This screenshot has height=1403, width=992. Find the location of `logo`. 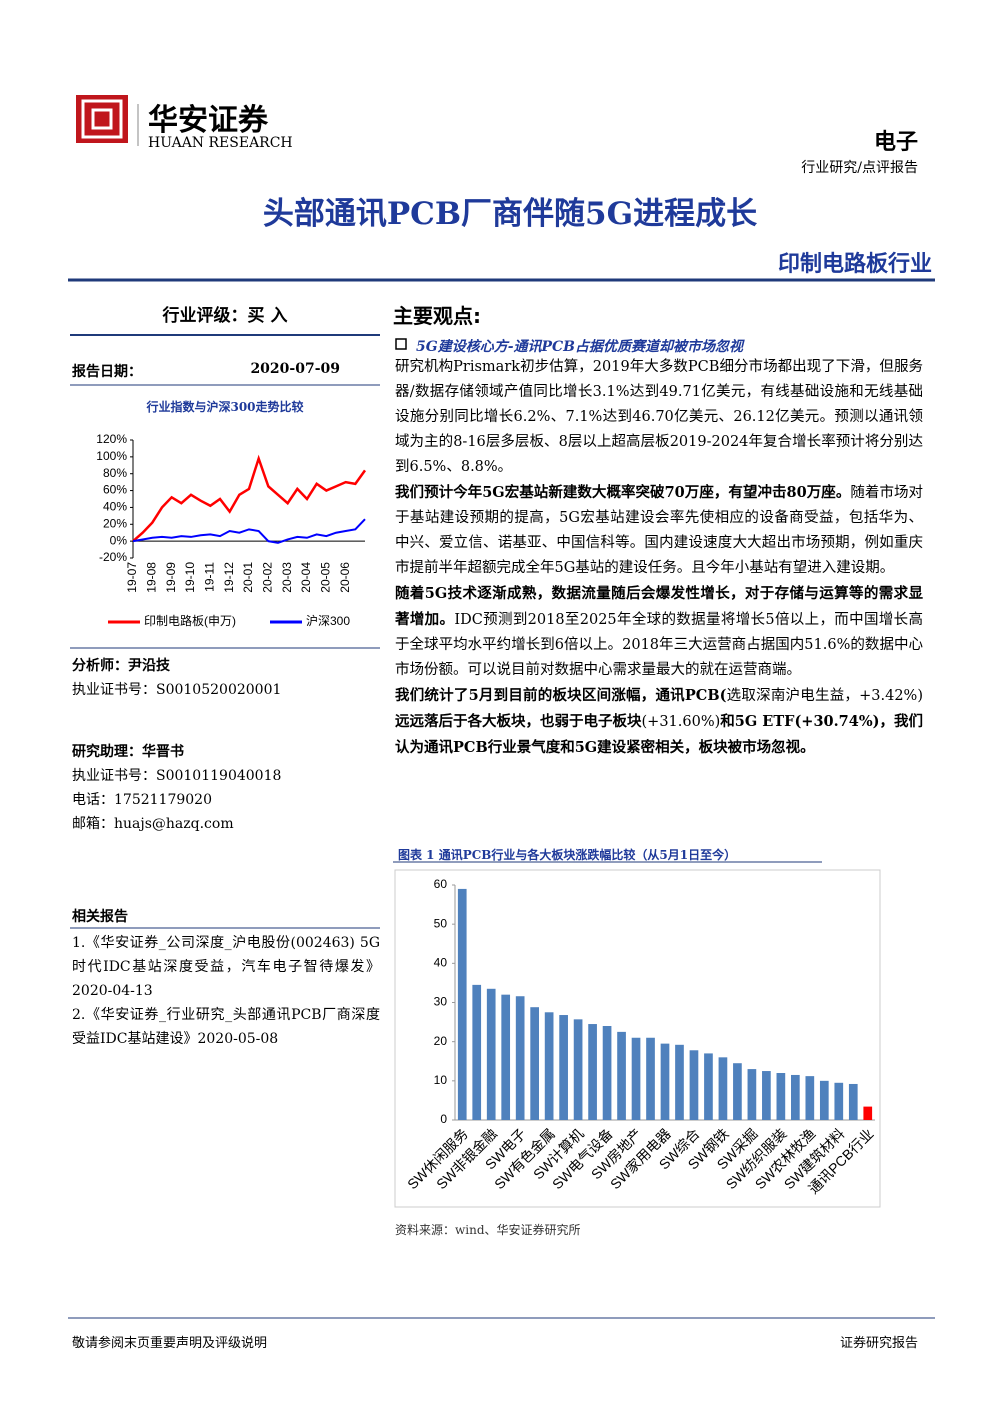

logo is located at coordinates (102, 119).